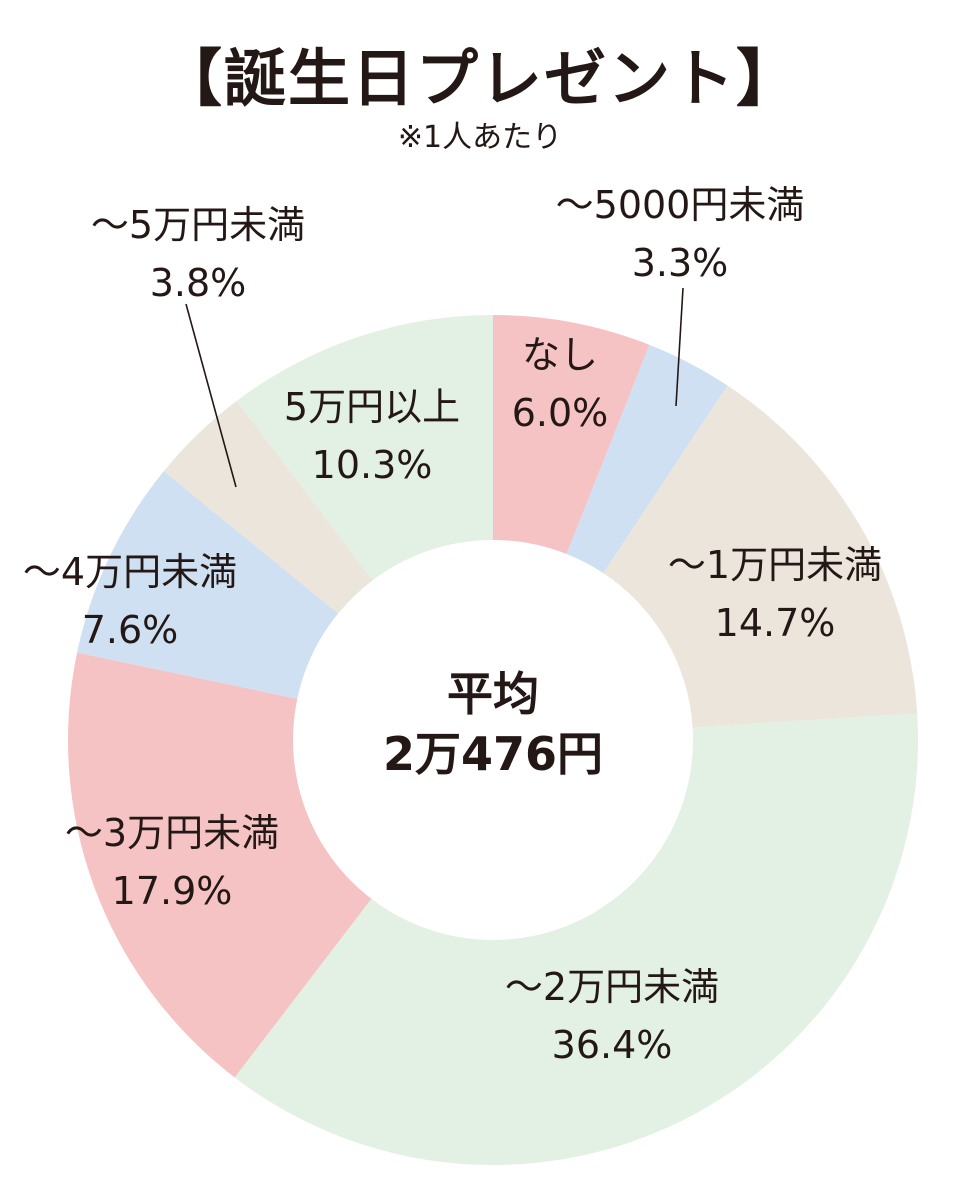 The image size is (960, 1200). Describe the element at coordinates (372, 465) in the screenshot. I see `slice-value-label: 10.3%` at that location.